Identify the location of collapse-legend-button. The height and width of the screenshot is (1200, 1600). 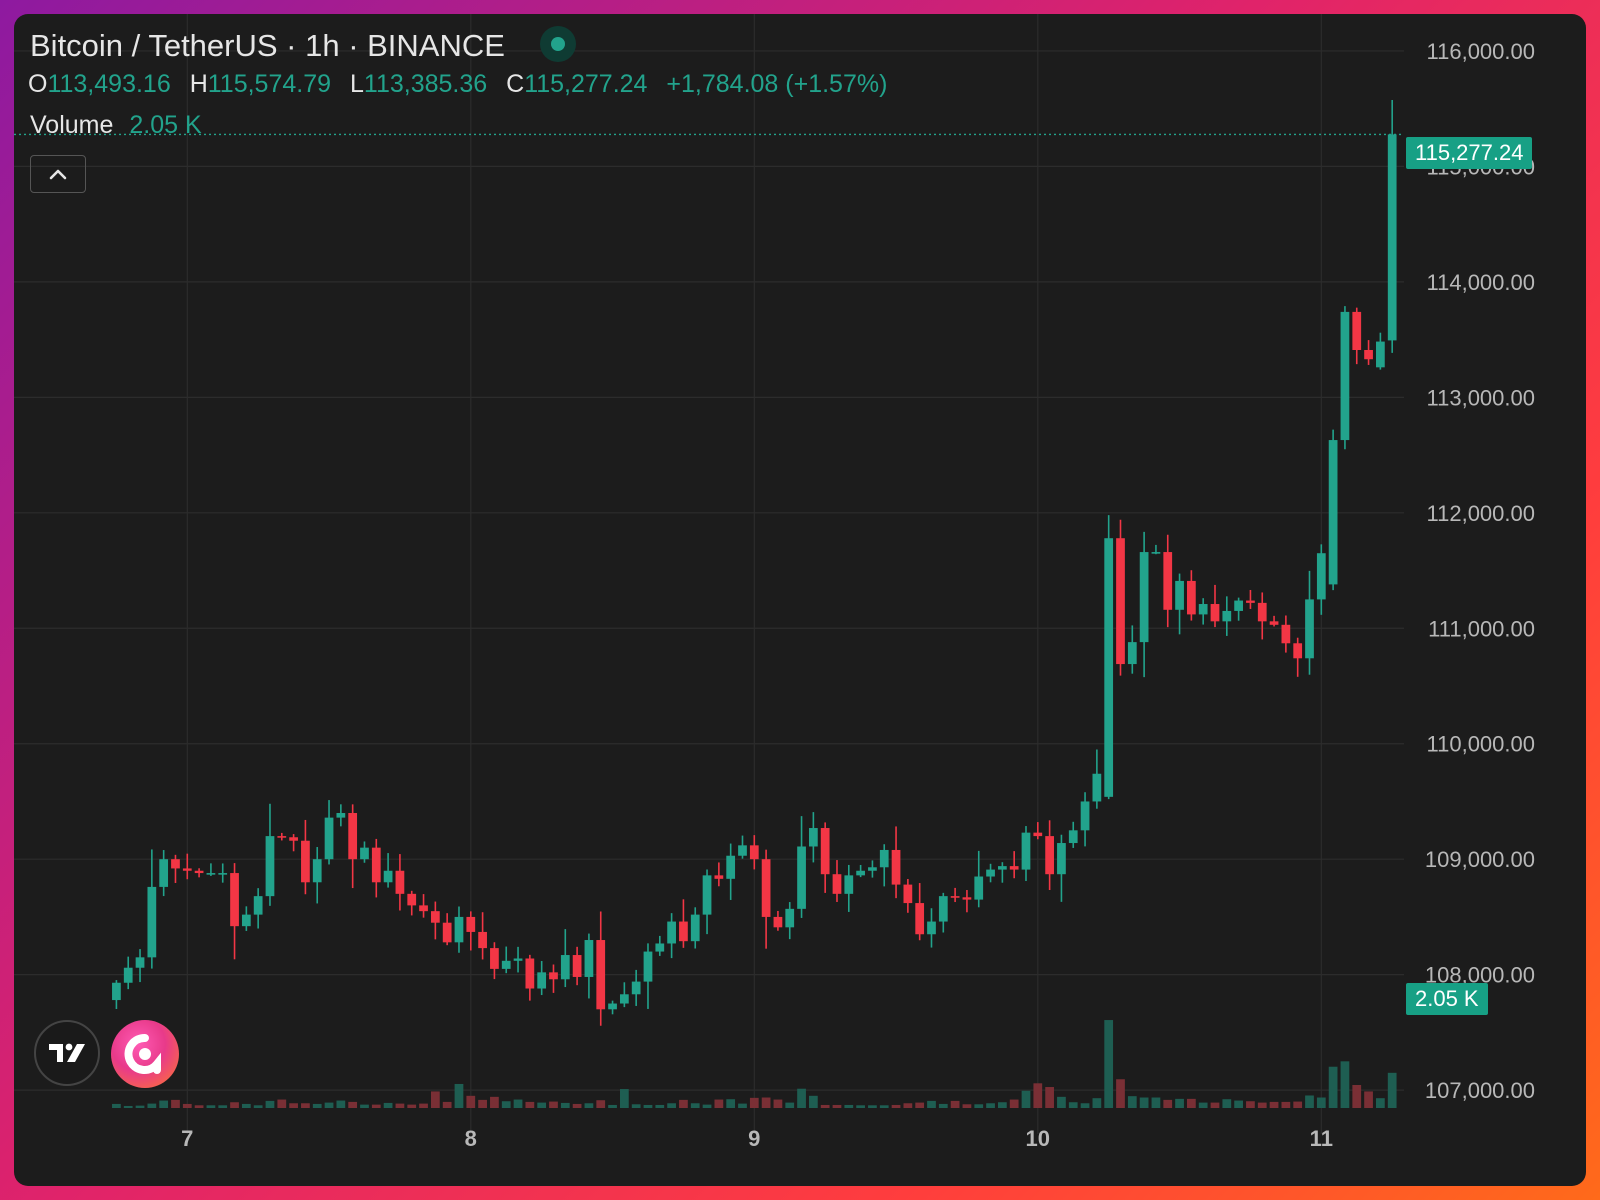
(58, 174).